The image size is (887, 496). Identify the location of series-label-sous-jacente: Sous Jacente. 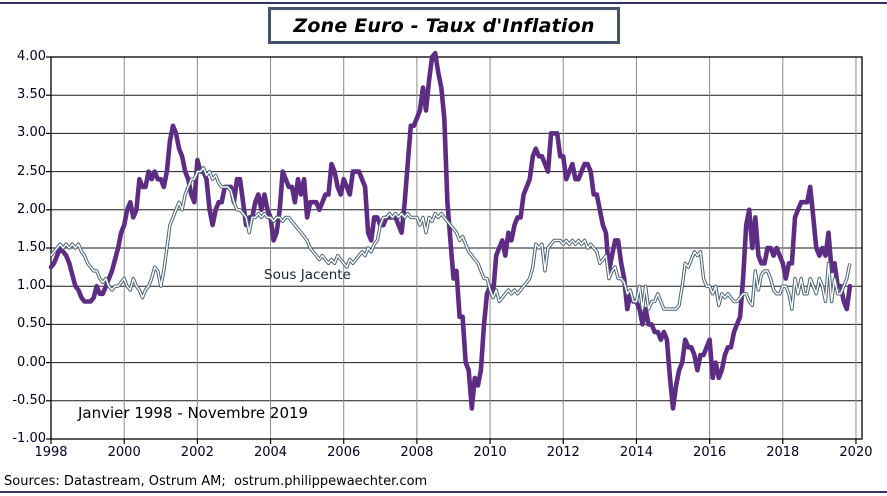
(307, 275).